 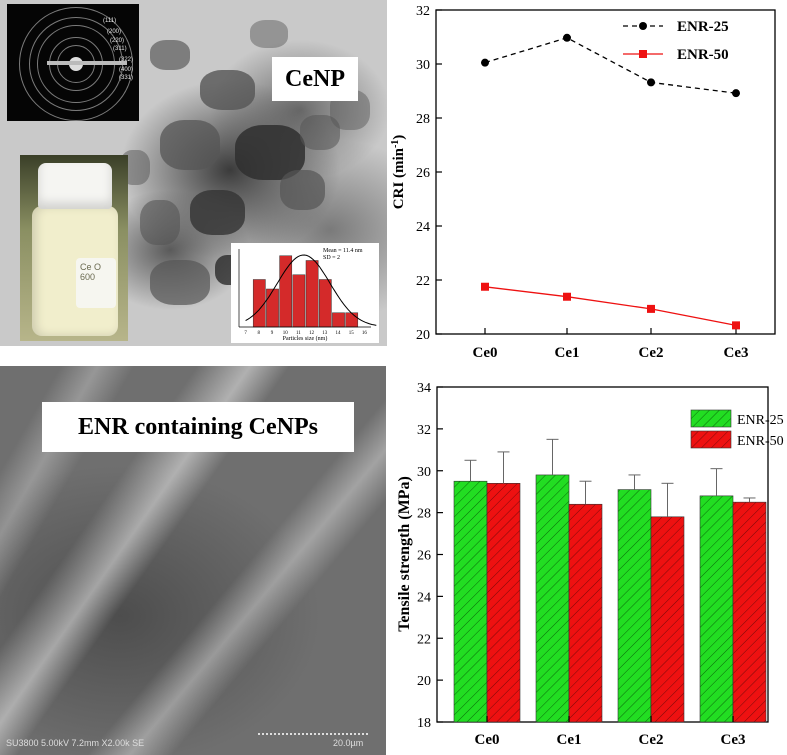 I want to click on cri-legend-label-enr25: ENR-25, so click(x=703, y=27).